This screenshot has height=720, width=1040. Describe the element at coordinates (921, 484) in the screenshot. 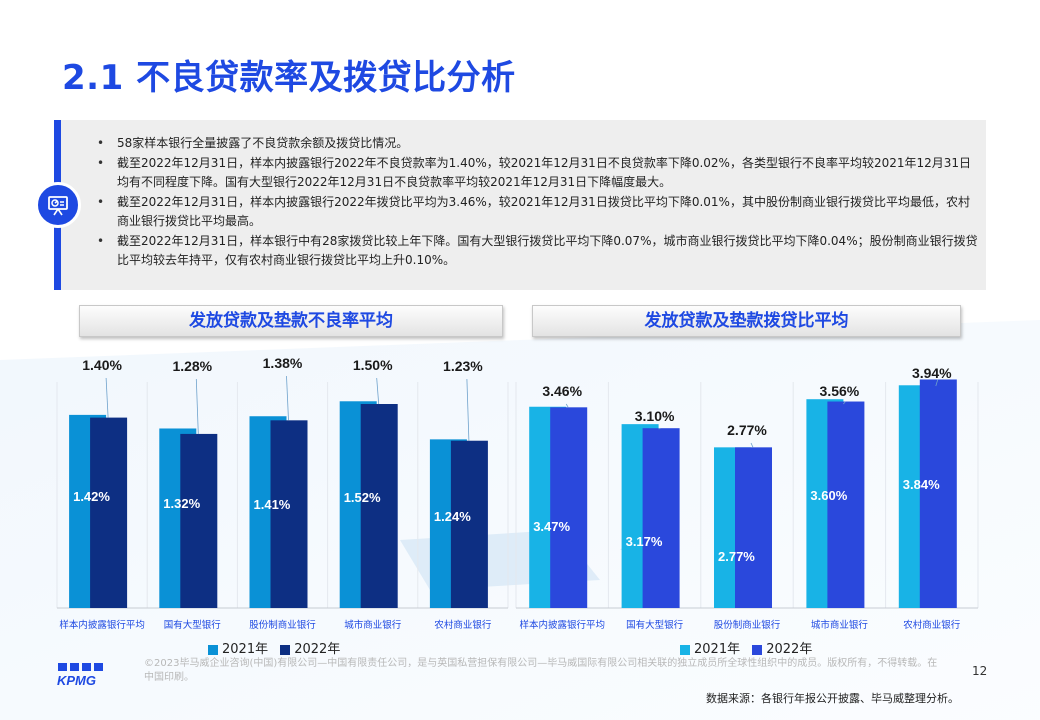

I see `data-label-2021: 3.84%` at that location.